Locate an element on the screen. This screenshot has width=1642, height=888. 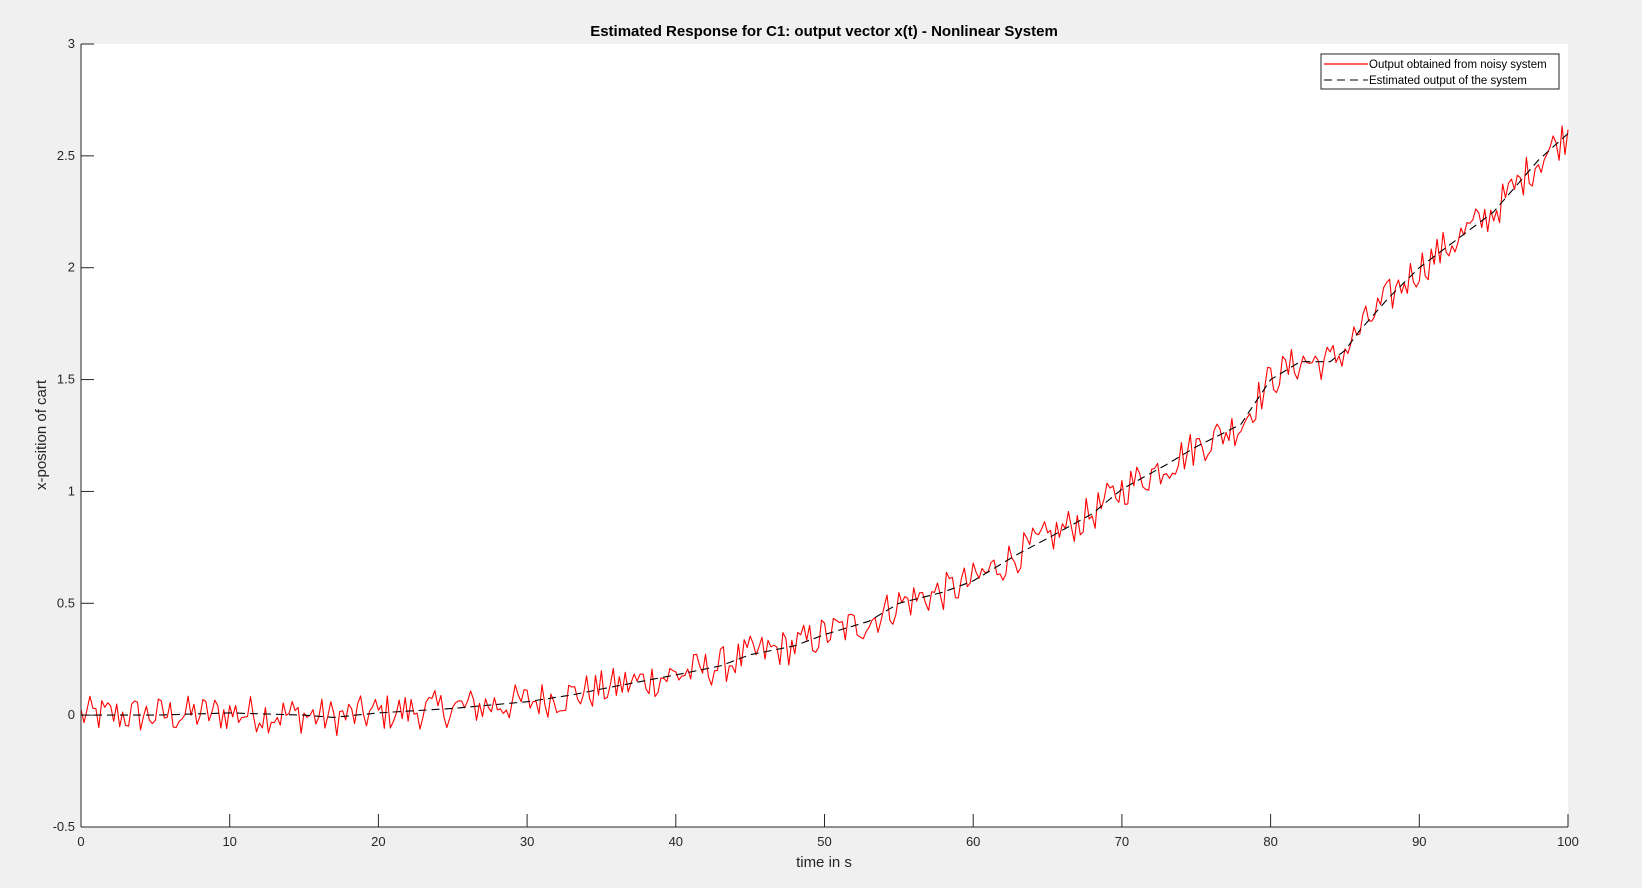
y-tick-label: 1 is located at coordinates (71, 490).